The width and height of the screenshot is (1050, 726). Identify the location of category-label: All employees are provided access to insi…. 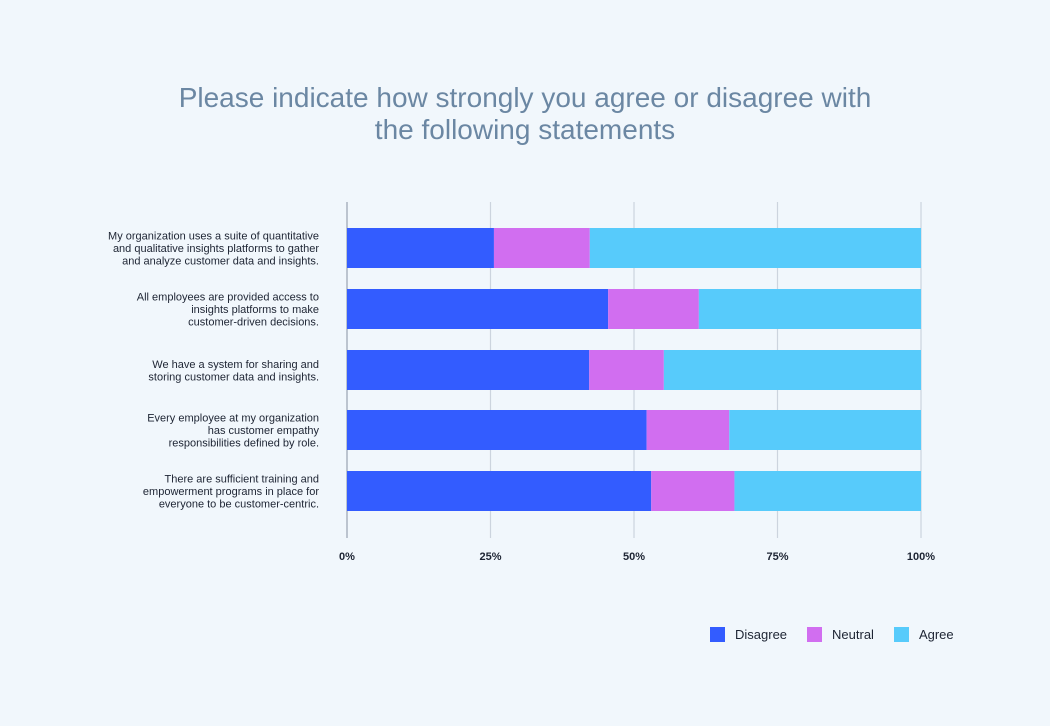
(228, 310).